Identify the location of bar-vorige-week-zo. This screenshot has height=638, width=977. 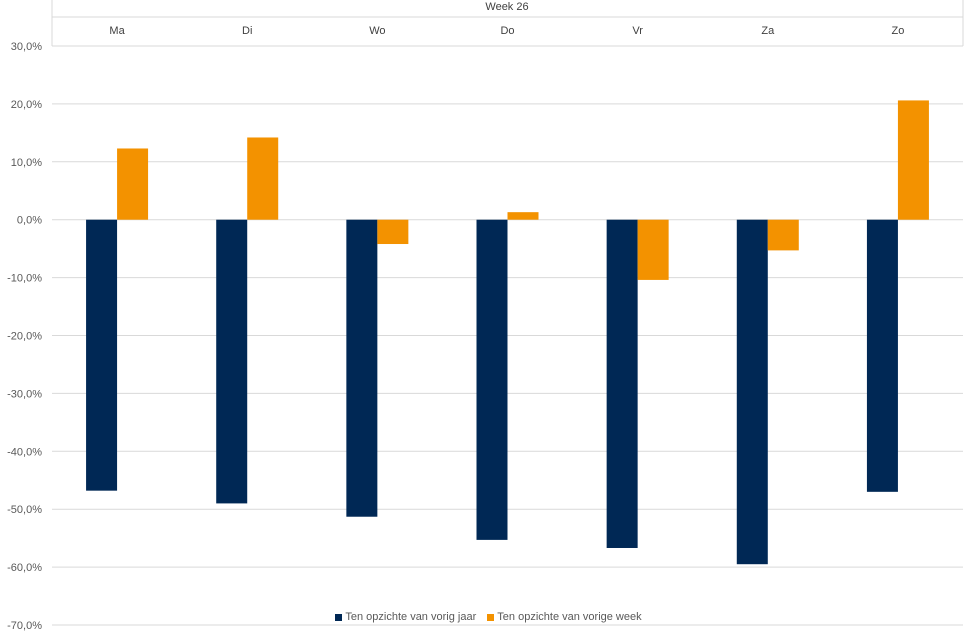
(913, 160).